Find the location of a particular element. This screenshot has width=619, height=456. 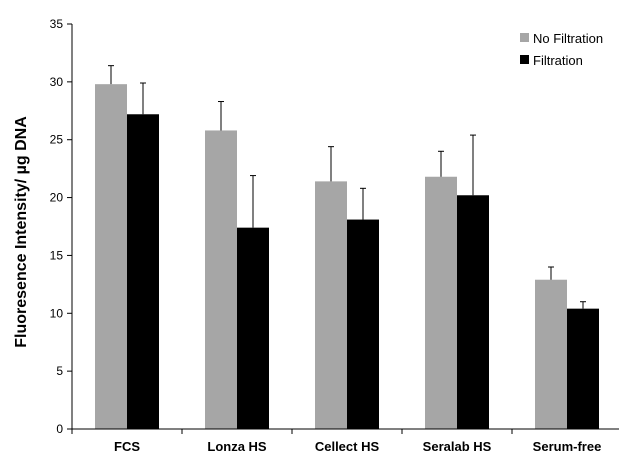

x-category-label: Serum-free is located at coordinates (567, 446).